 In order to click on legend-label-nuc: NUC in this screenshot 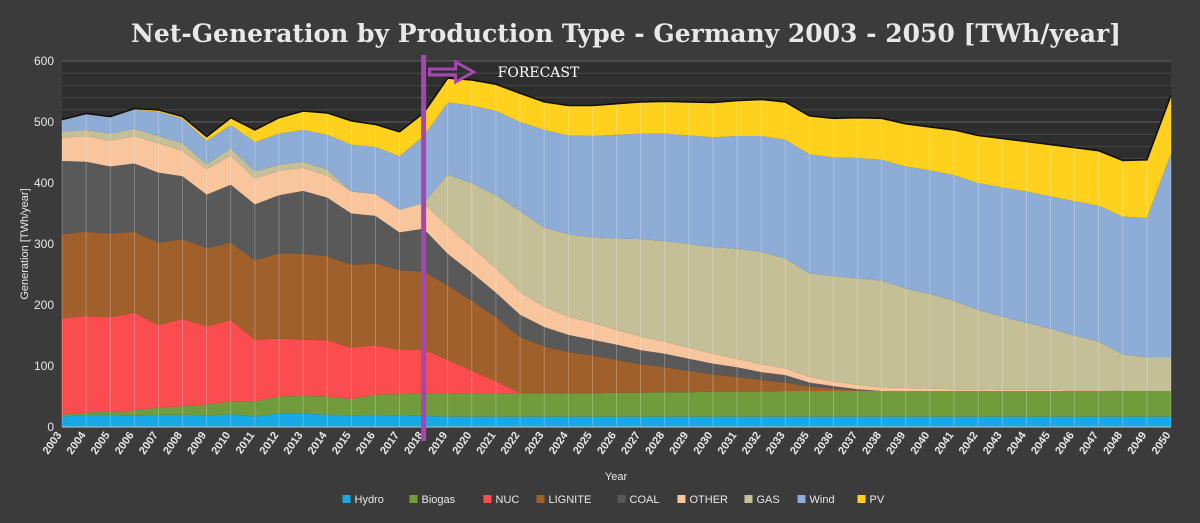, I will do `click(508, 500)`.